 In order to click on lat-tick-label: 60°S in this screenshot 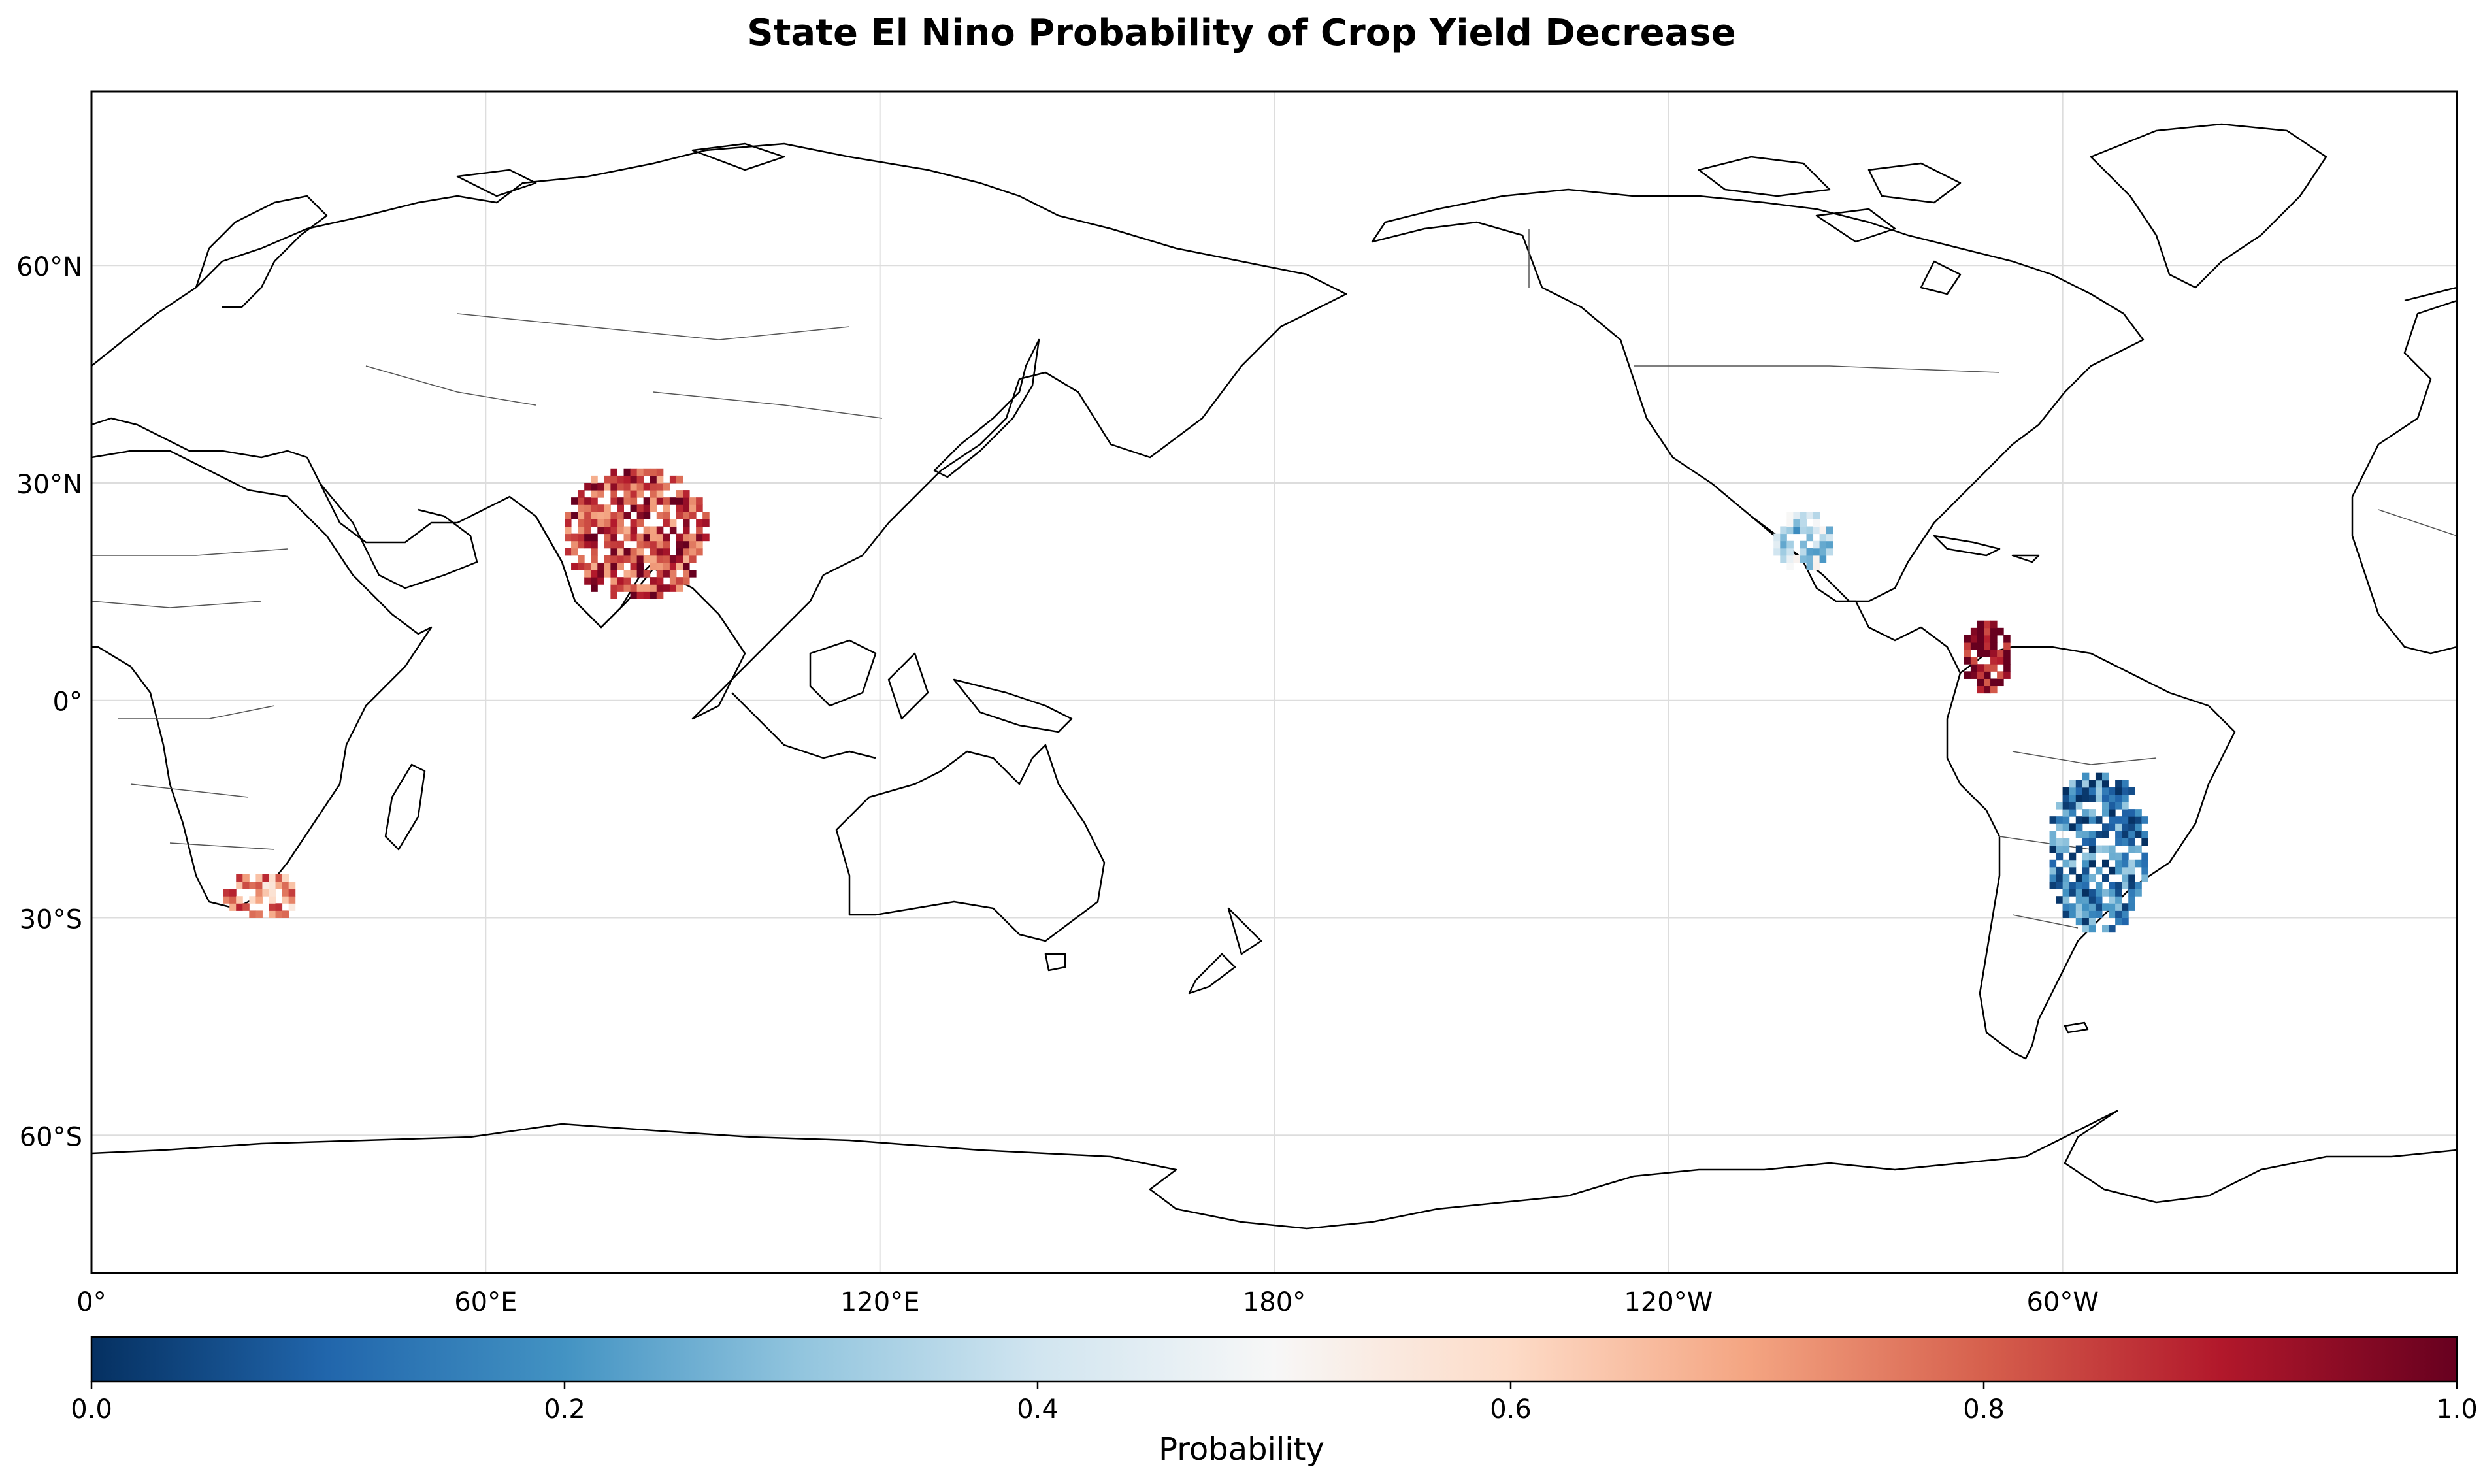, I will do `click(51, 1137)`.